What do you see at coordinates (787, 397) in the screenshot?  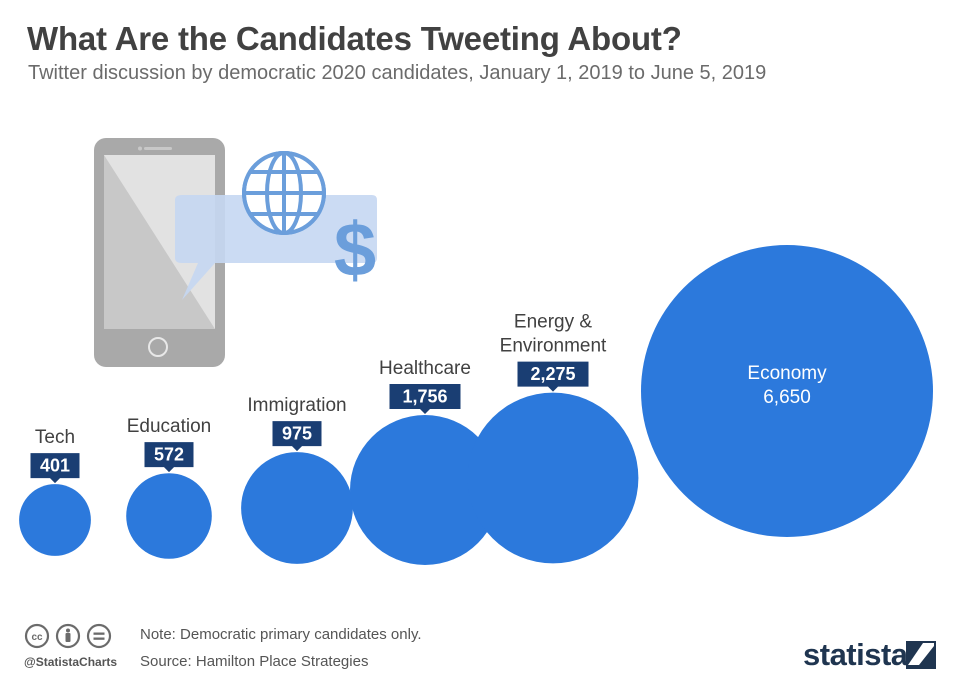 I see `value-label: 6,650` at bounding box center [787, 397].